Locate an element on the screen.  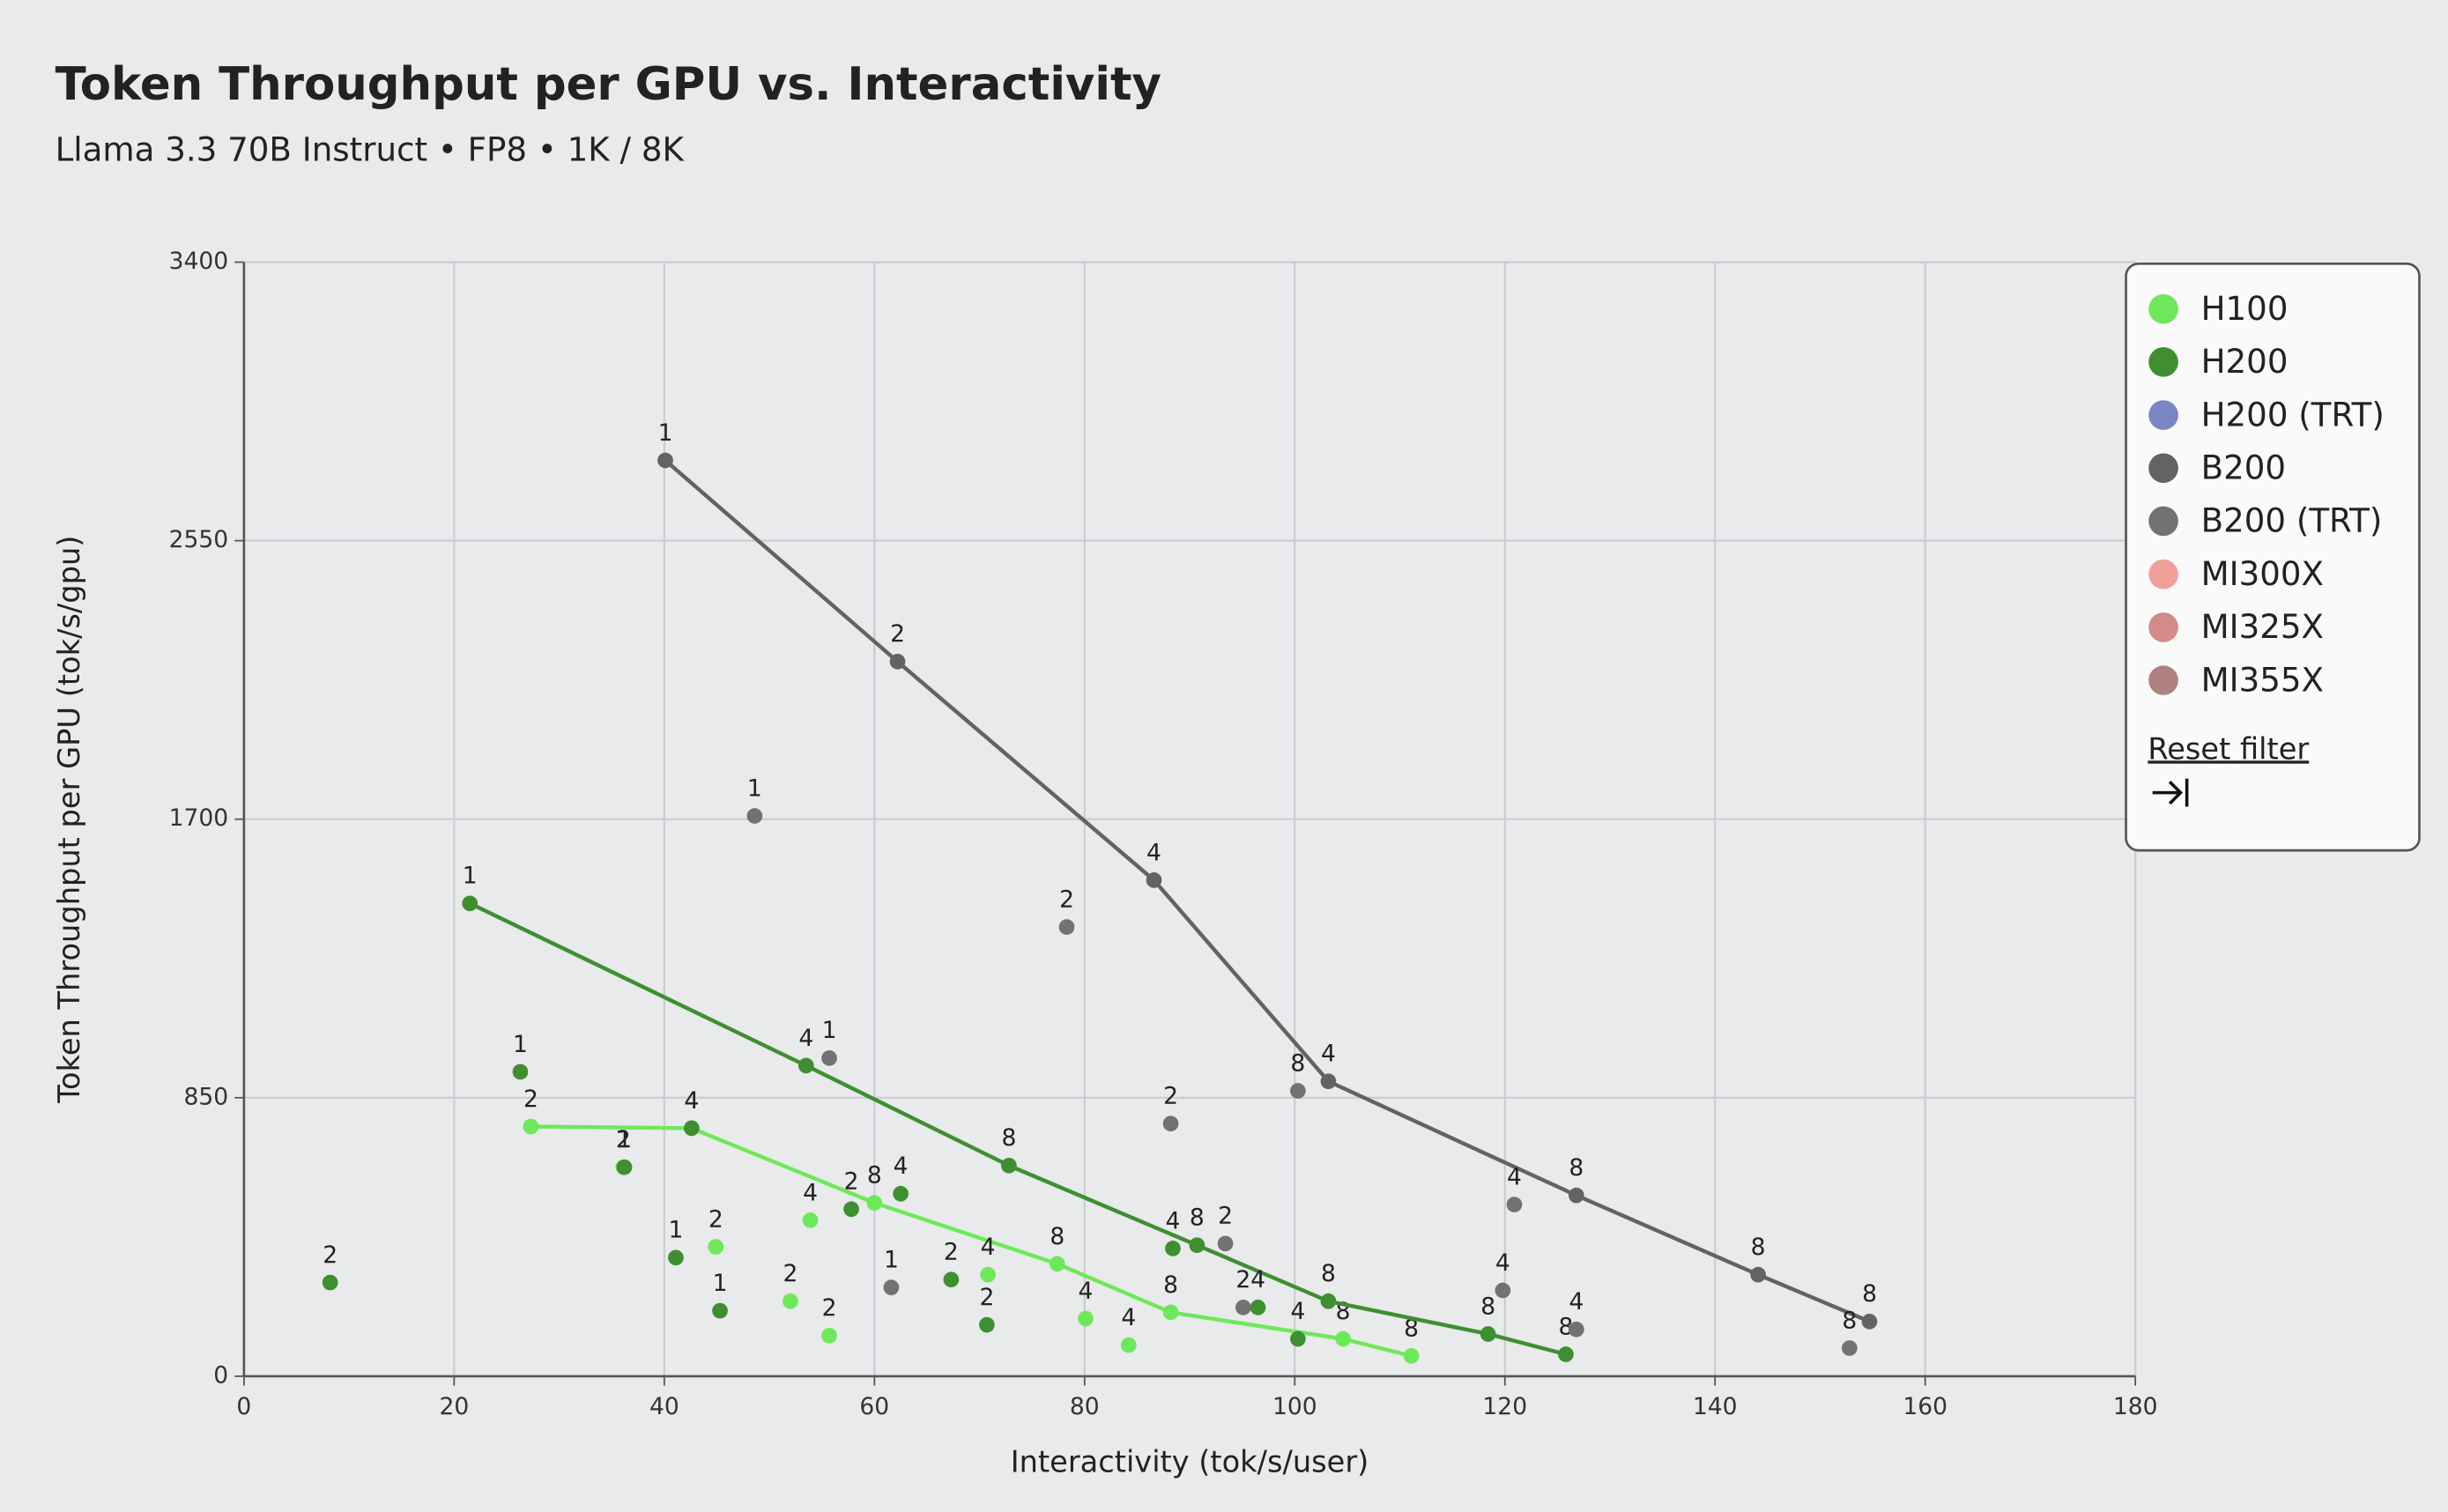
y-tick-label: 0 is located at coordinates (220, 1375).